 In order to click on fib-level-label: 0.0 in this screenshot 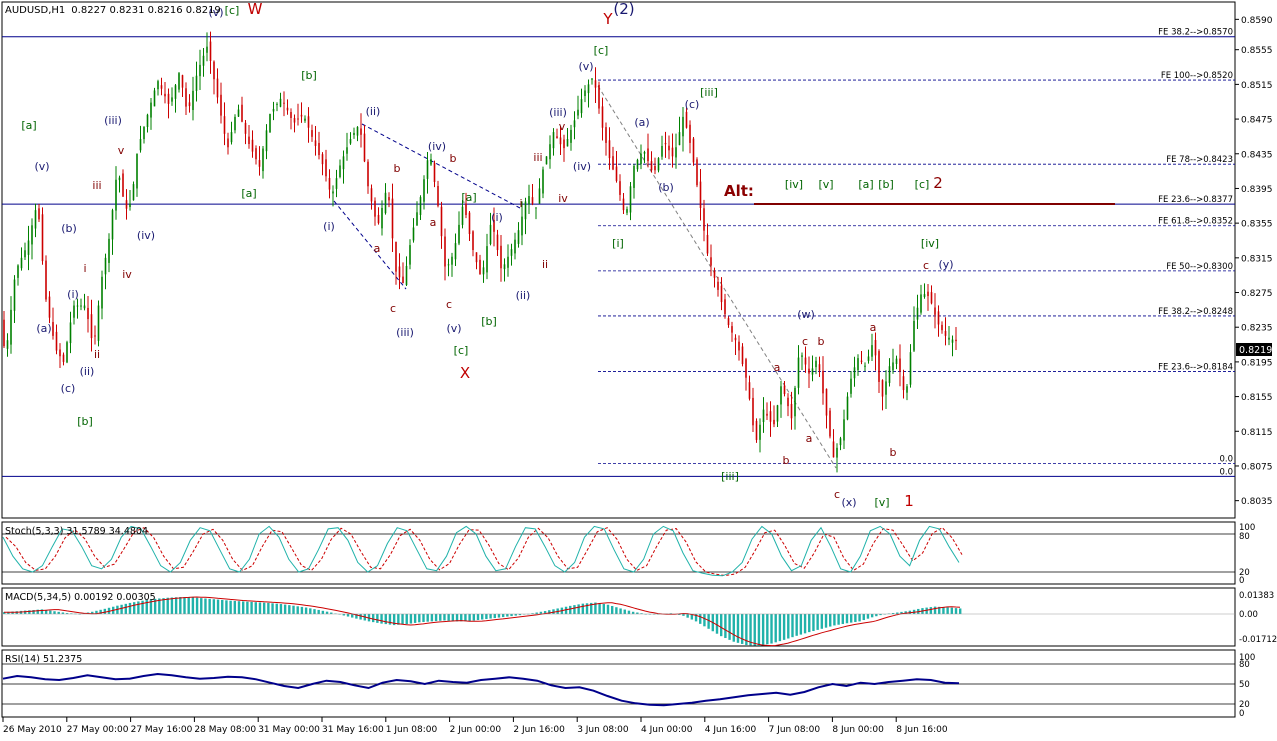, I will do `click(1226, 459)`.